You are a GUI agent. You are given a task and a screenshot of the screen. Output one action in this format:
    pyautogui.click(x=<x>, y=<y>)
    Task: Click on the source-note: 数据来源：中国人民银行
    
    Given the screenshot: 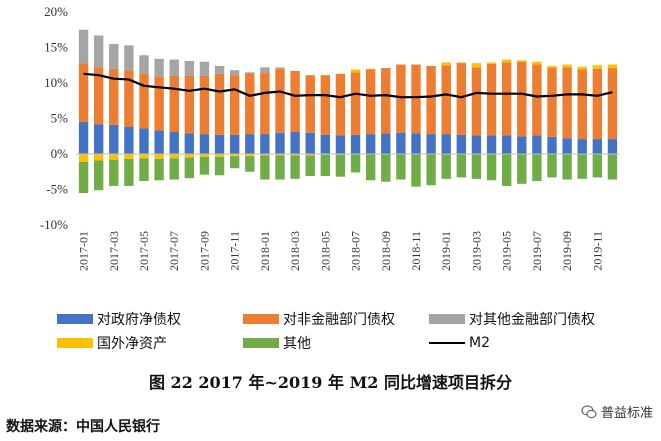 What is the action you would take?
    pyautogui.click(x=83, y=427)
    